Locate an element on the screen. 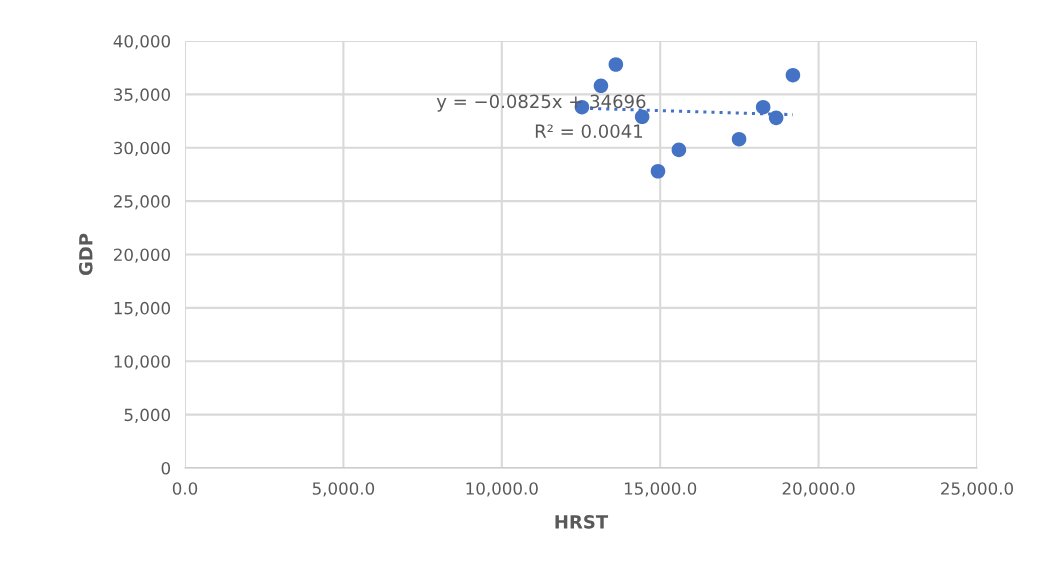 Image resolution: width=1043 pixels, height=582 pixels. y-tick-label: 35,000 is located at coordinates (142, 95).